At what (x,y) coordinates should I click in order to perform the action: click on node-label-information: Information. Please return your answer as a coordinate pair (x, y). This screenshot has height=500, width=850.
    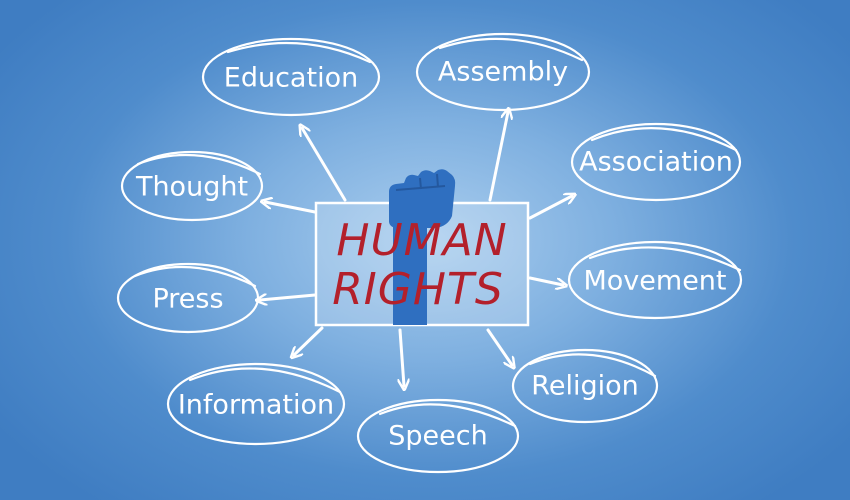
    Looking at the image, I should click on (256, 405).